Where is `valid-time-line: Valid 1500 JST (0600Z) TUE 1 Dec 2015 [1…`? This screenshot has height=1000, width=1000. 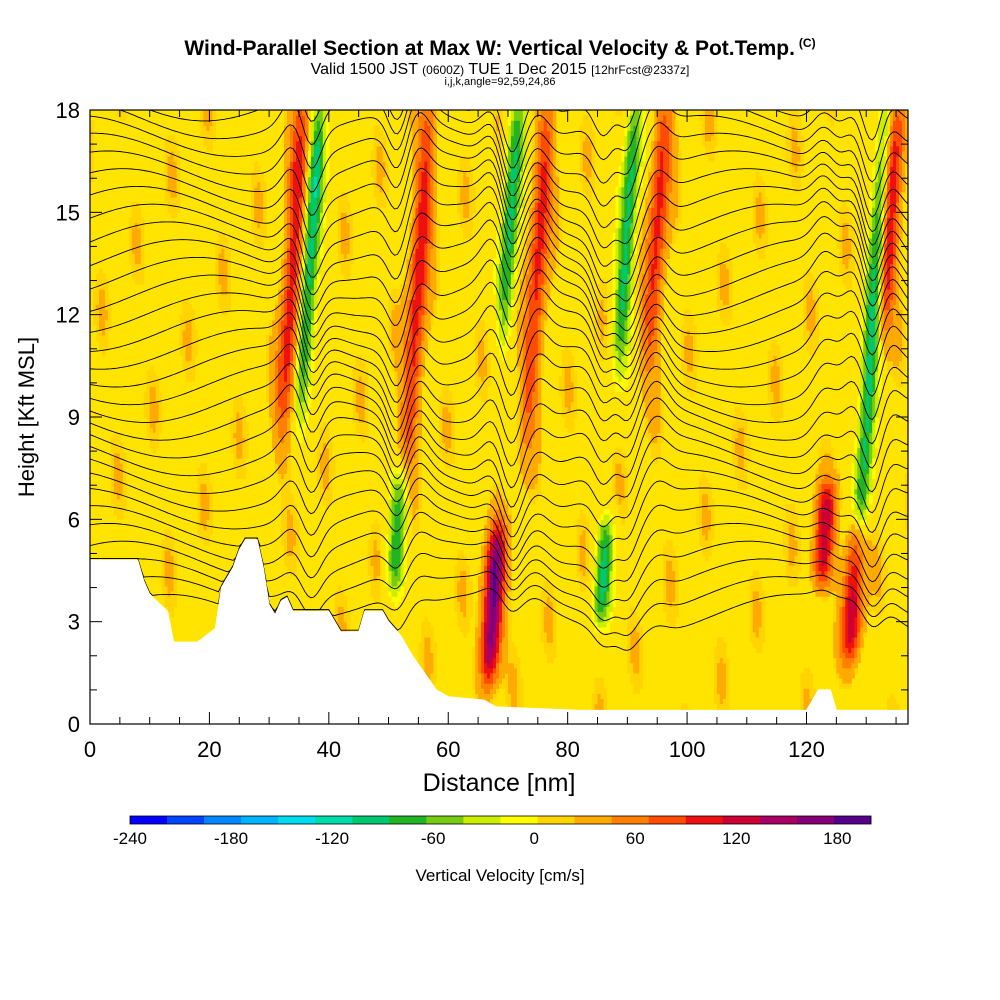
valid-time-line: Valid 1500 JST (0600Z) TUE 1 Dec 2015 [1… is located at coordinates (500, 70).